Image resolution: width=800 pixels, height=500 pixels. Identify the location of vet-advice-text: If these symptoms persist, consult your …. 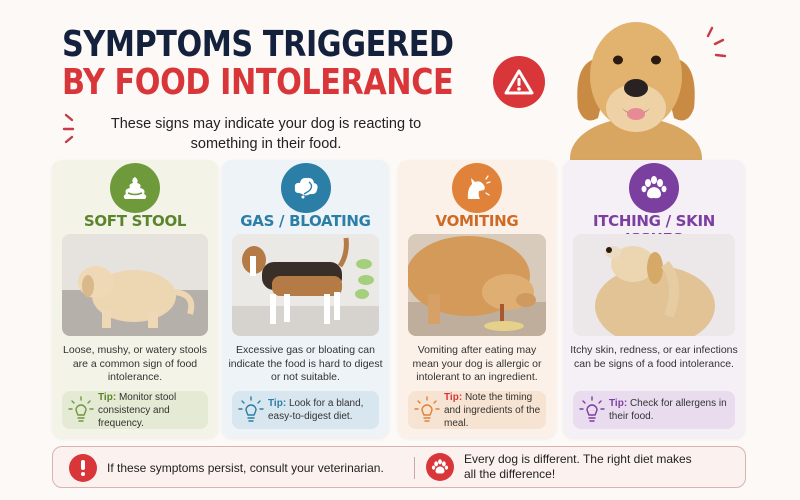
(245, 467).